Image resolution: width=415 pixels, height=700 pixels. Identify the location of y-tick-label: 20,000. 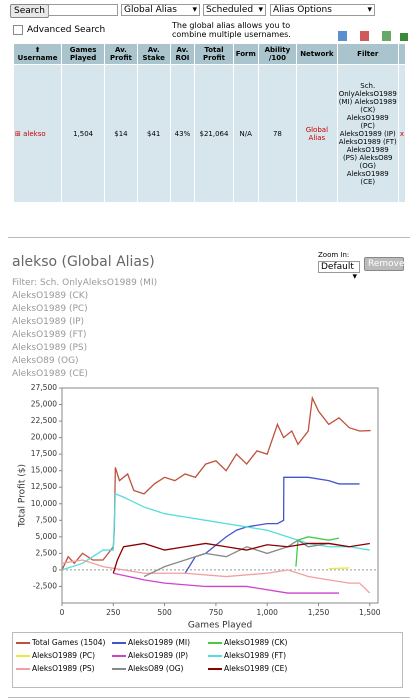
(44, 437).